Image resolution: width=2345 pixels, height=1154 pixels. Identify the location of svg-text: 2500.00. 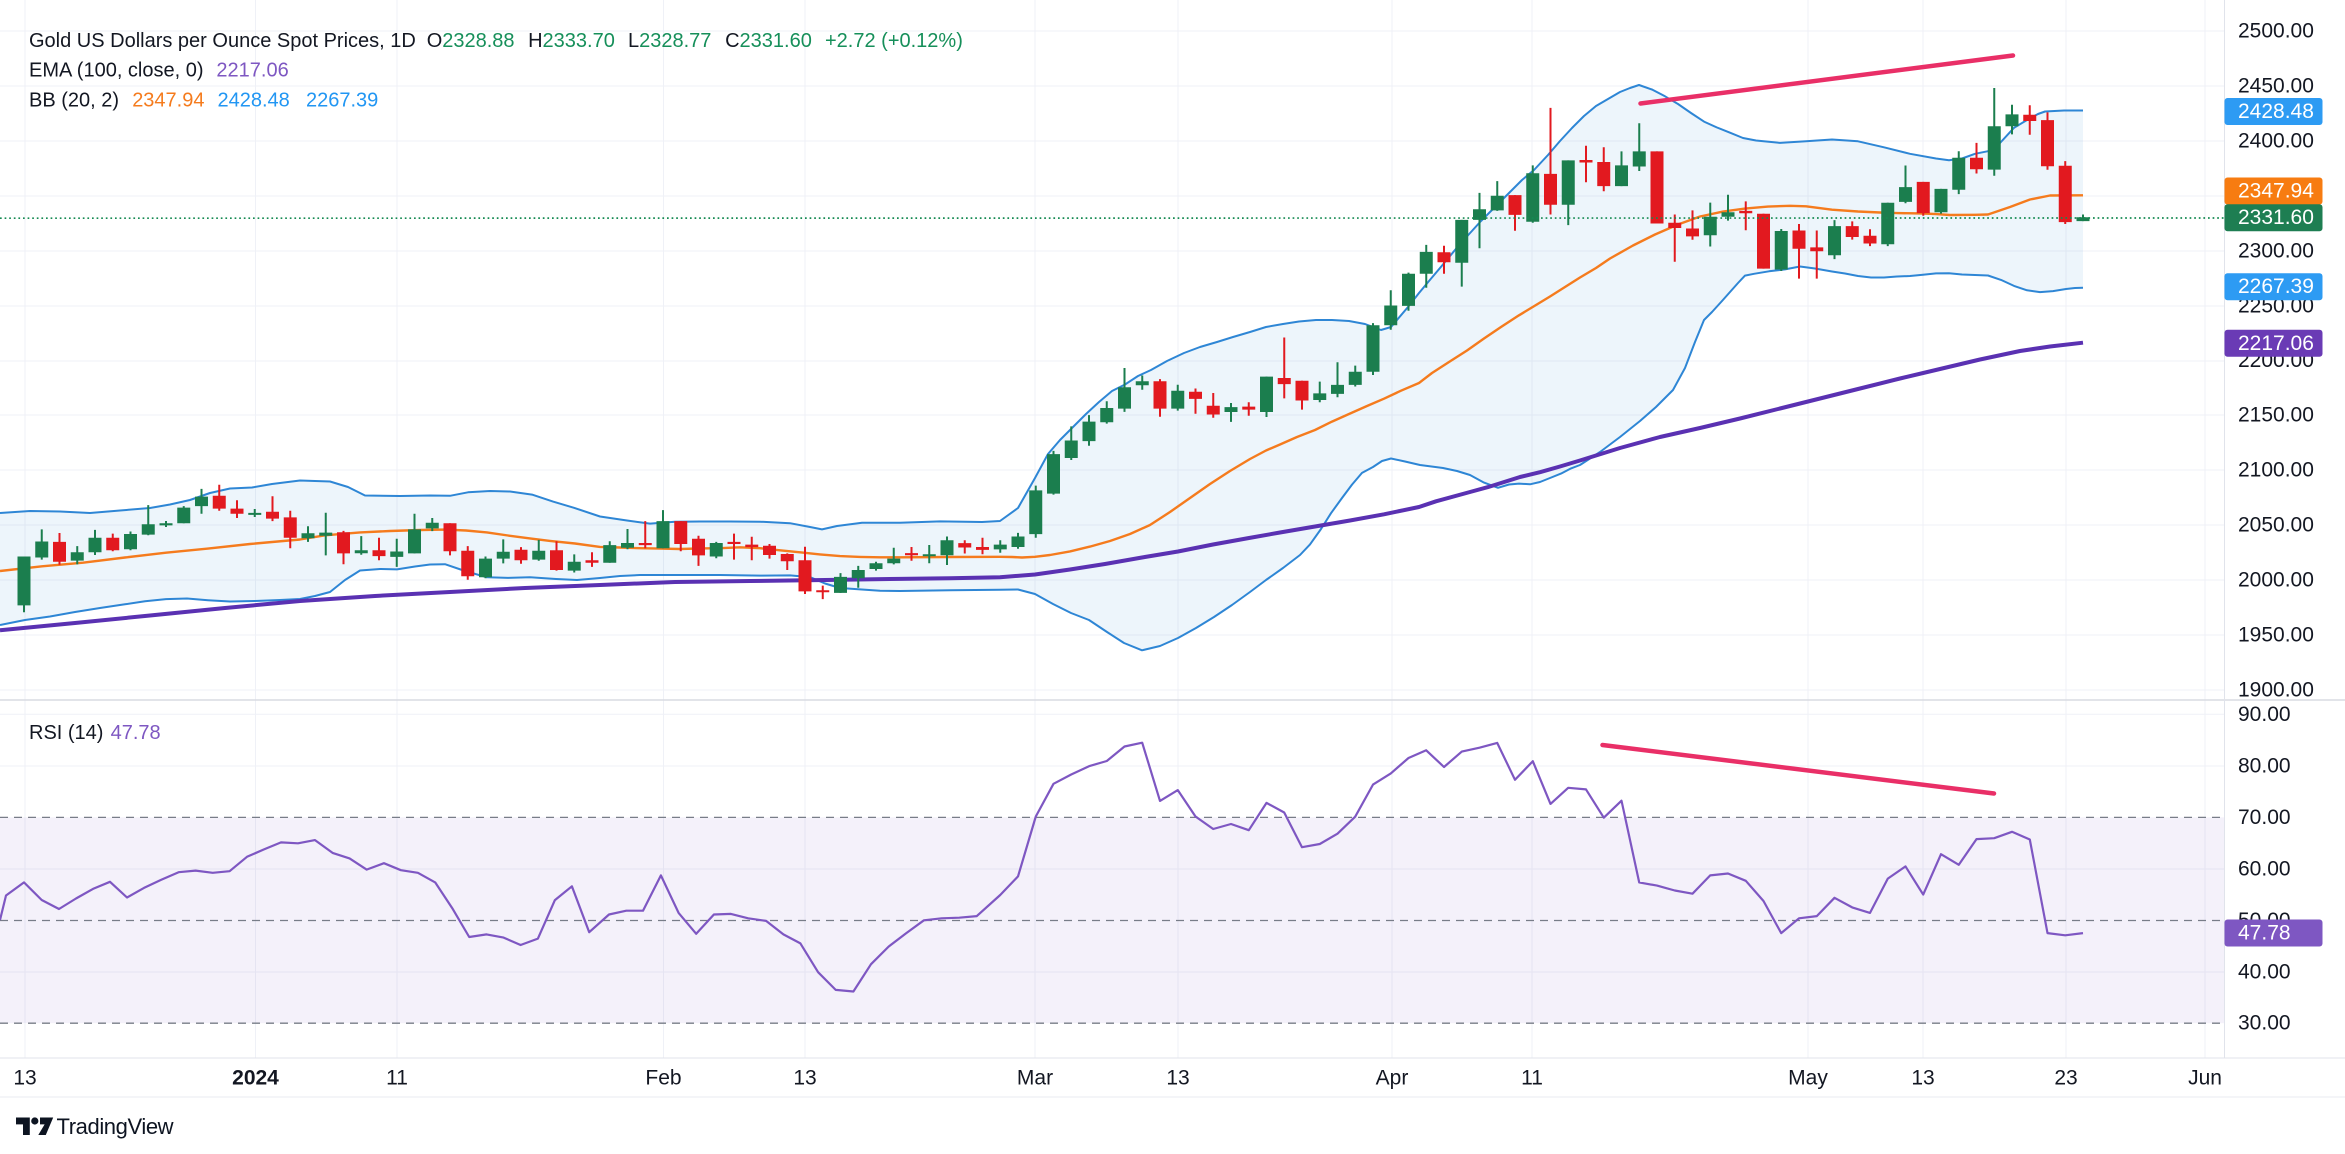
(2276, 31).